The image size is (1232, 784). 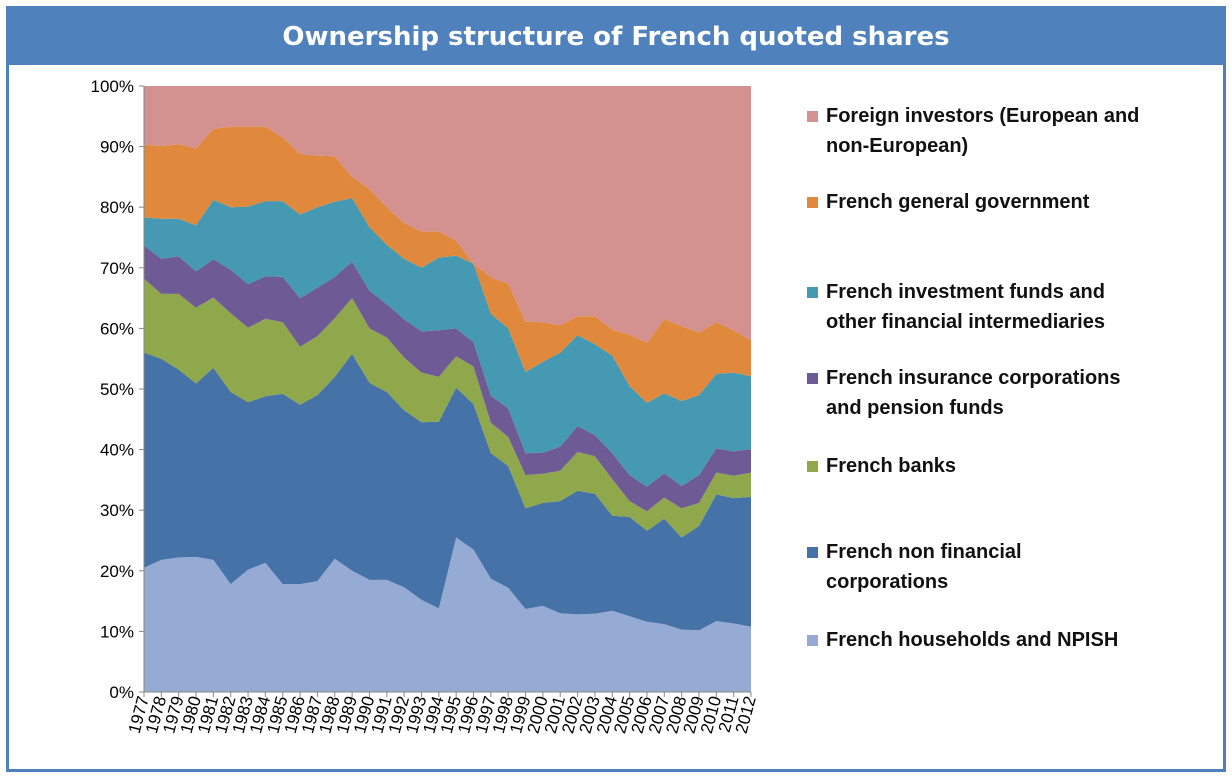 What do you see at coordinates (958, 202) in the screenshot?
I see `legend-label: French general government` at bounding box center [958, 202].